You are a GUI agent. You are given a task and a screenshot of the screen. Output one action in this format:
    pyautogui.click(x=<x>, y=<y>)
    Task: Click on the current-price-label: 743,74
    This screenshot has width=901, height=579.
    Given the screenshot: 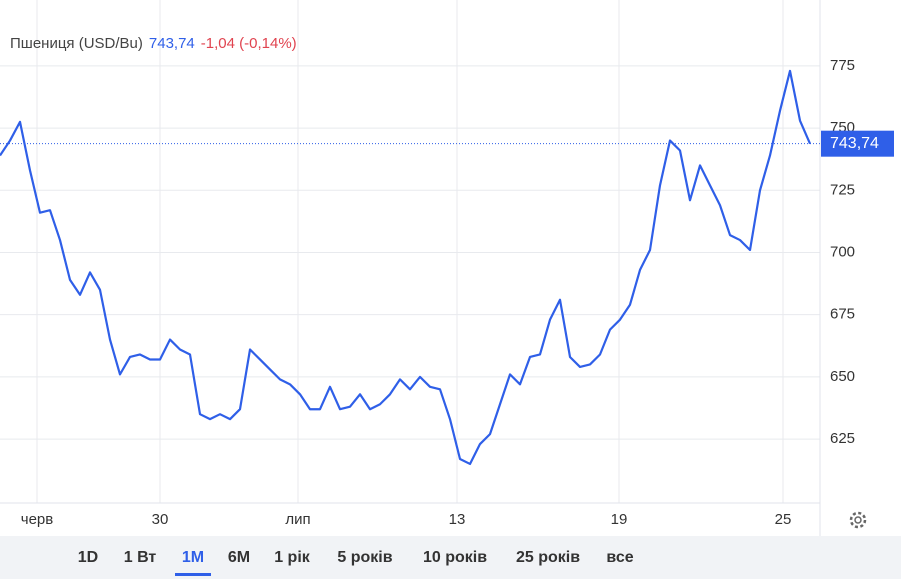 What is the action you would take?
    pyautogui.click(x=854, y=143)
    